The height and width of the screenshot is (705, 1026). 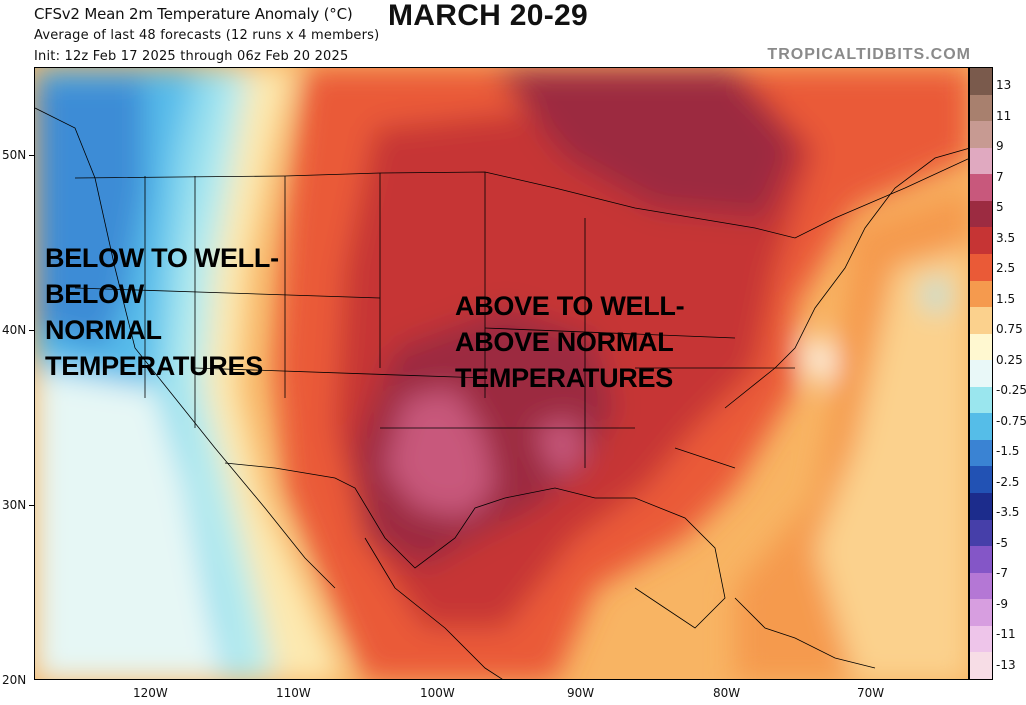 What do you see at coordinates (1000, 146) in the screenshot?
I see `colorbar-label: 9` at bounding box center [1000, 146].